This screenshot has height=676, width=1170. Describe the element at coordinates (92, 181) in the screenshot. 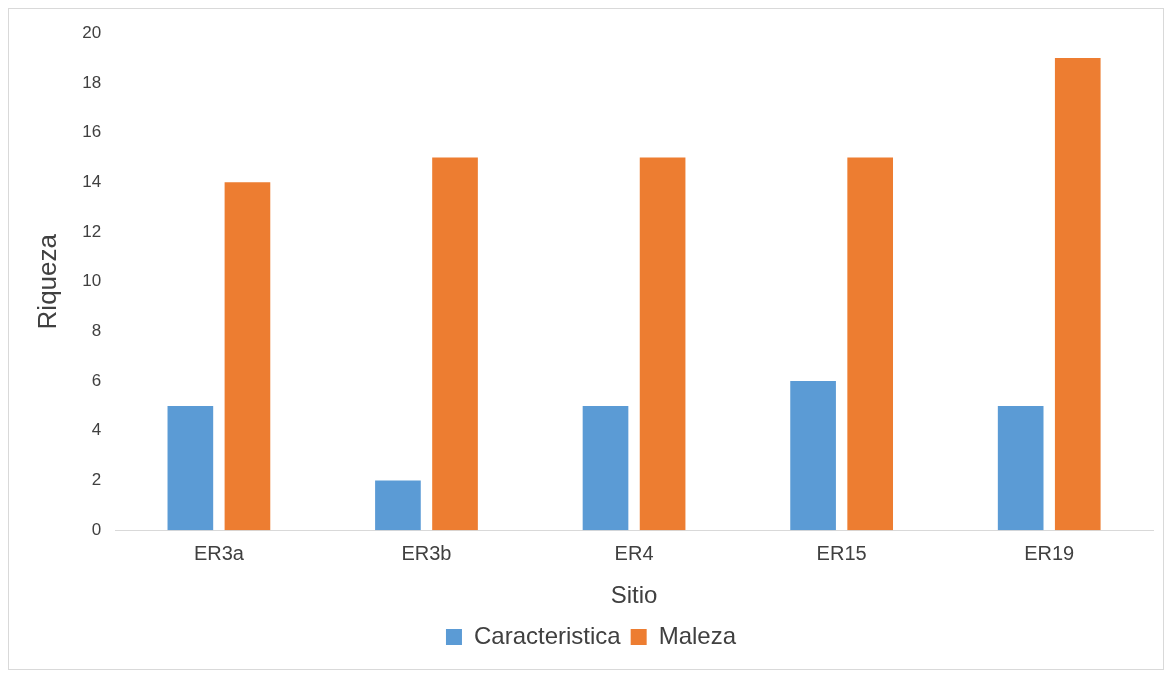

I see `y-tick-label: 14` at that location.